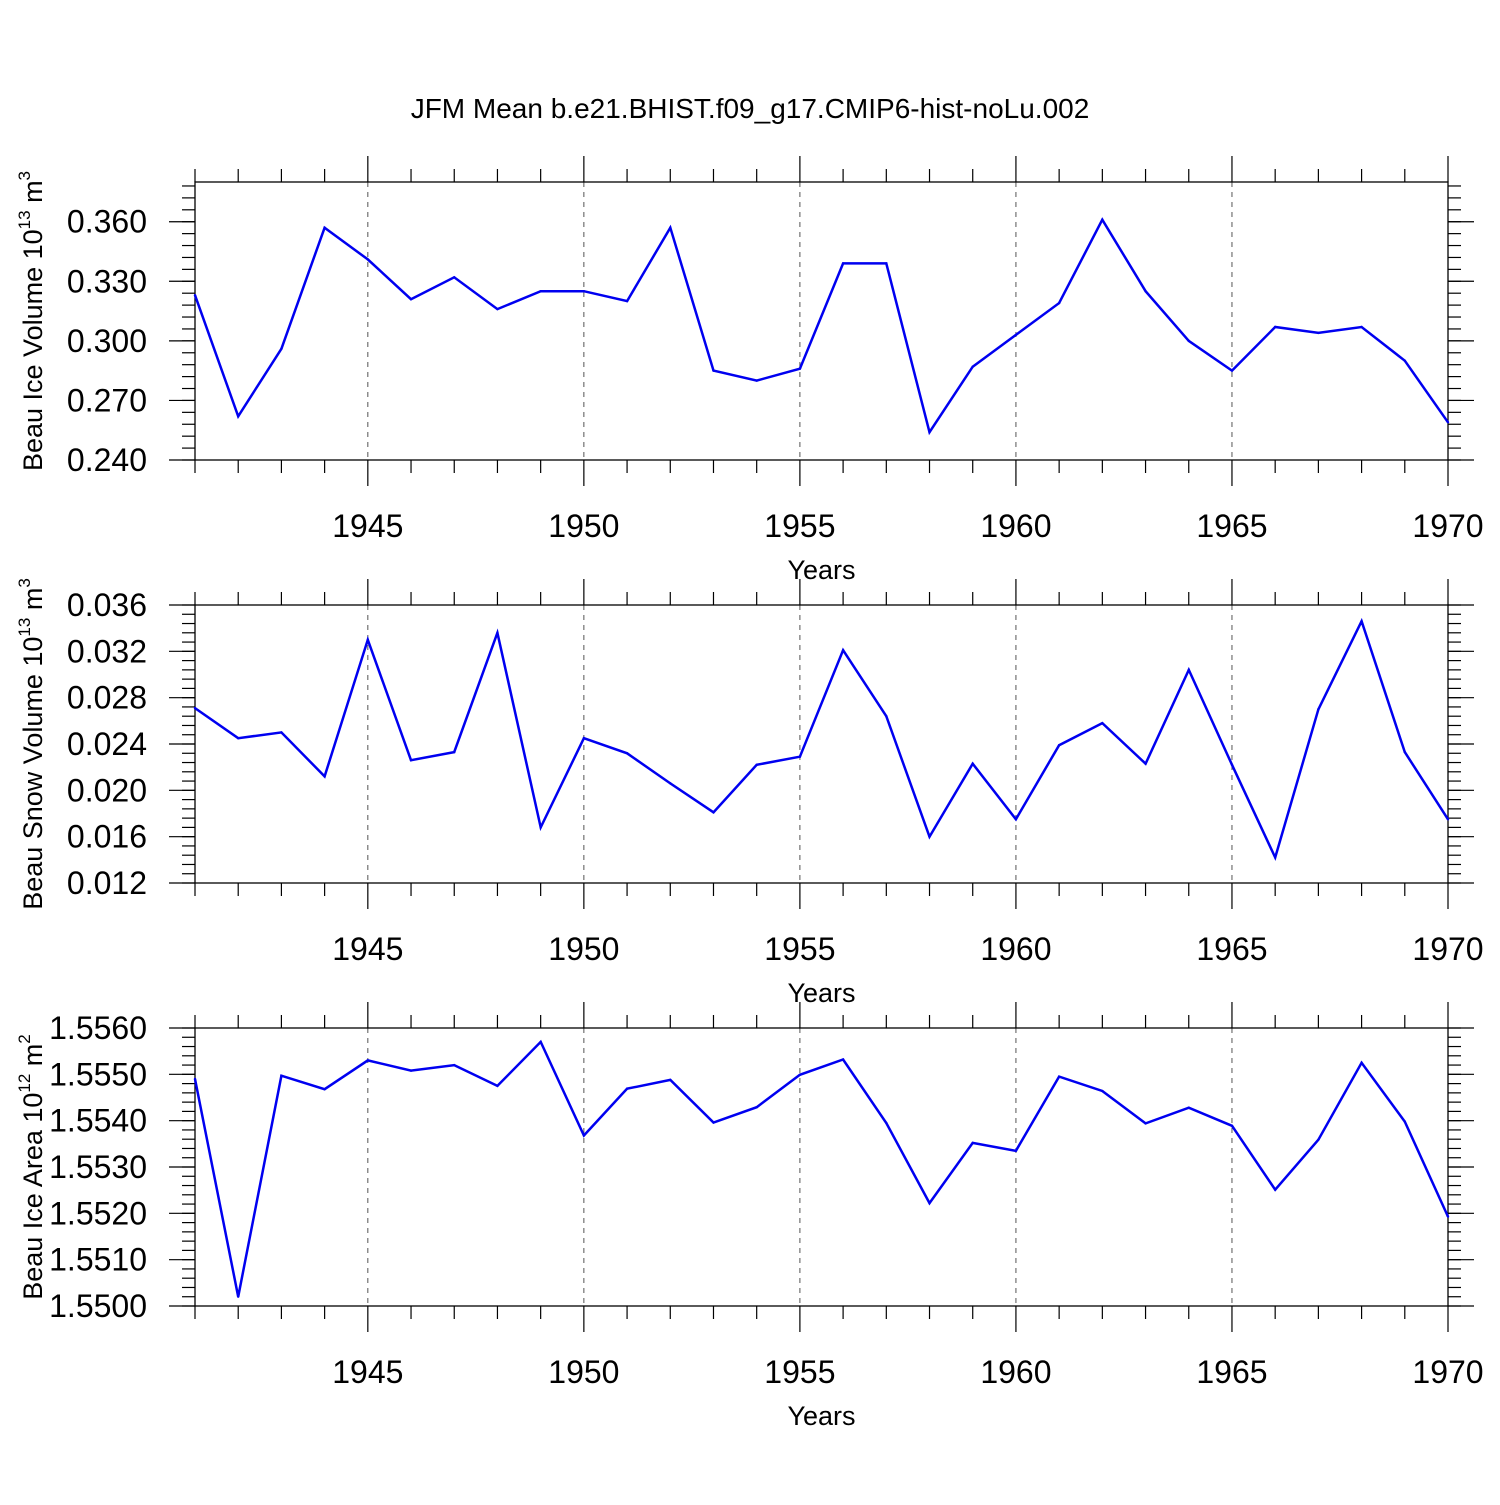  I want to click on series-line-ice-area, so click(821, 1168).